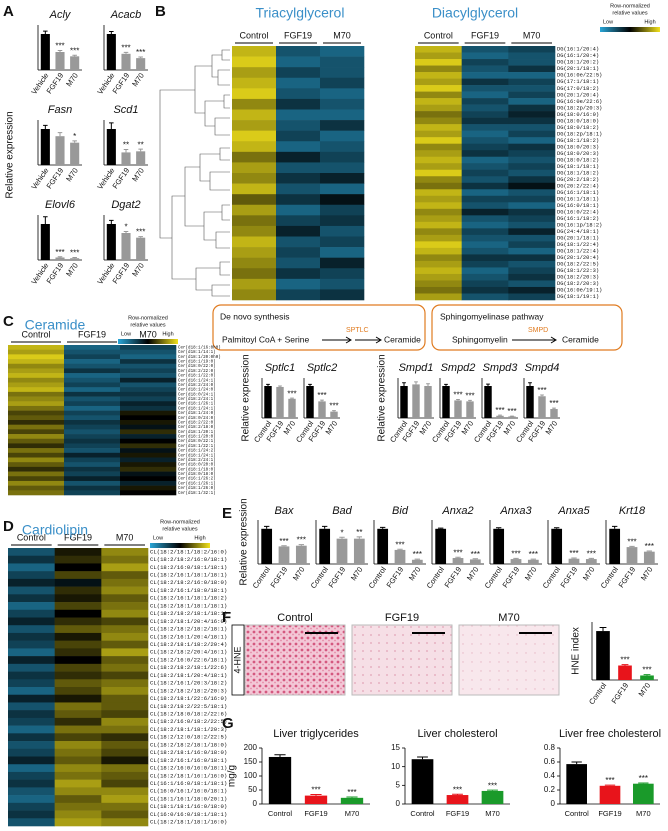 Image resolution: width=668 pixels, height=831 pixels. What do you see at coordinates (197, 427) in the screenshot?
I see `row-label: Cer(d18:2/18:0)` at bounding box center [197, 427].